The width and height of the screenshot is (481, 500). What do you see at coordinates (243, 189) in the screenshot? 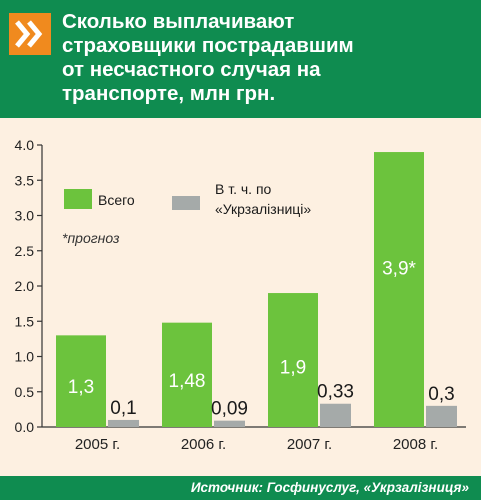
I see `legend-label-ukrz-line1: В т. ч. по` at bounding box center [243, 189].